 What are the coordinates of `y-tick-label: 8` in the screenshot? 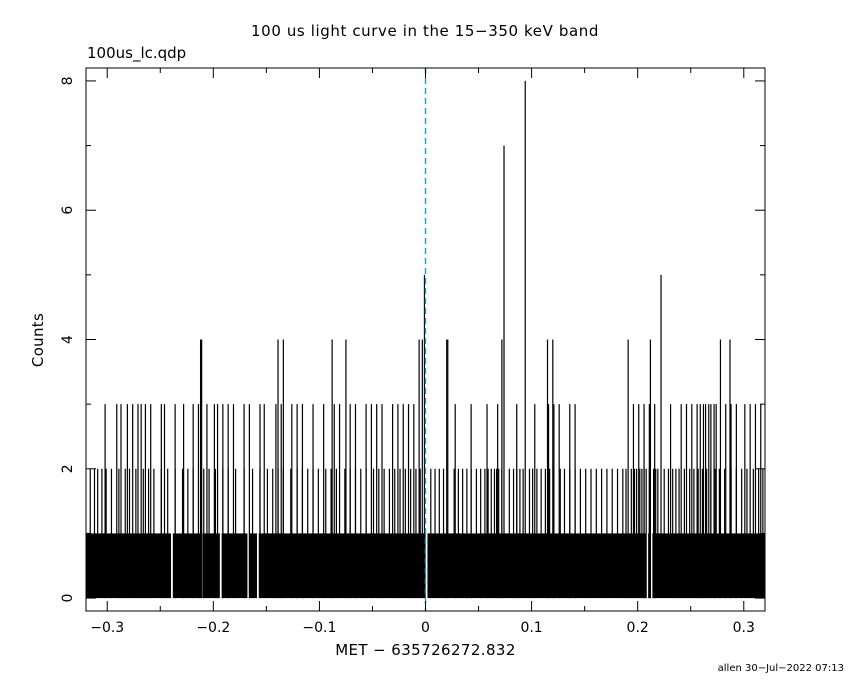 It's located at (68, 80).